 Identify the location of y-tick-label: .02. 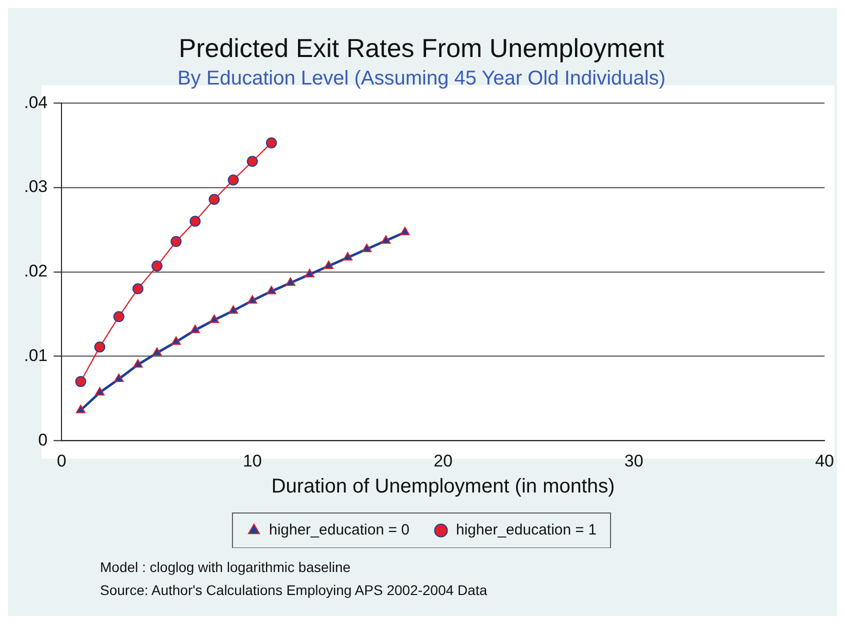
(36, 271).